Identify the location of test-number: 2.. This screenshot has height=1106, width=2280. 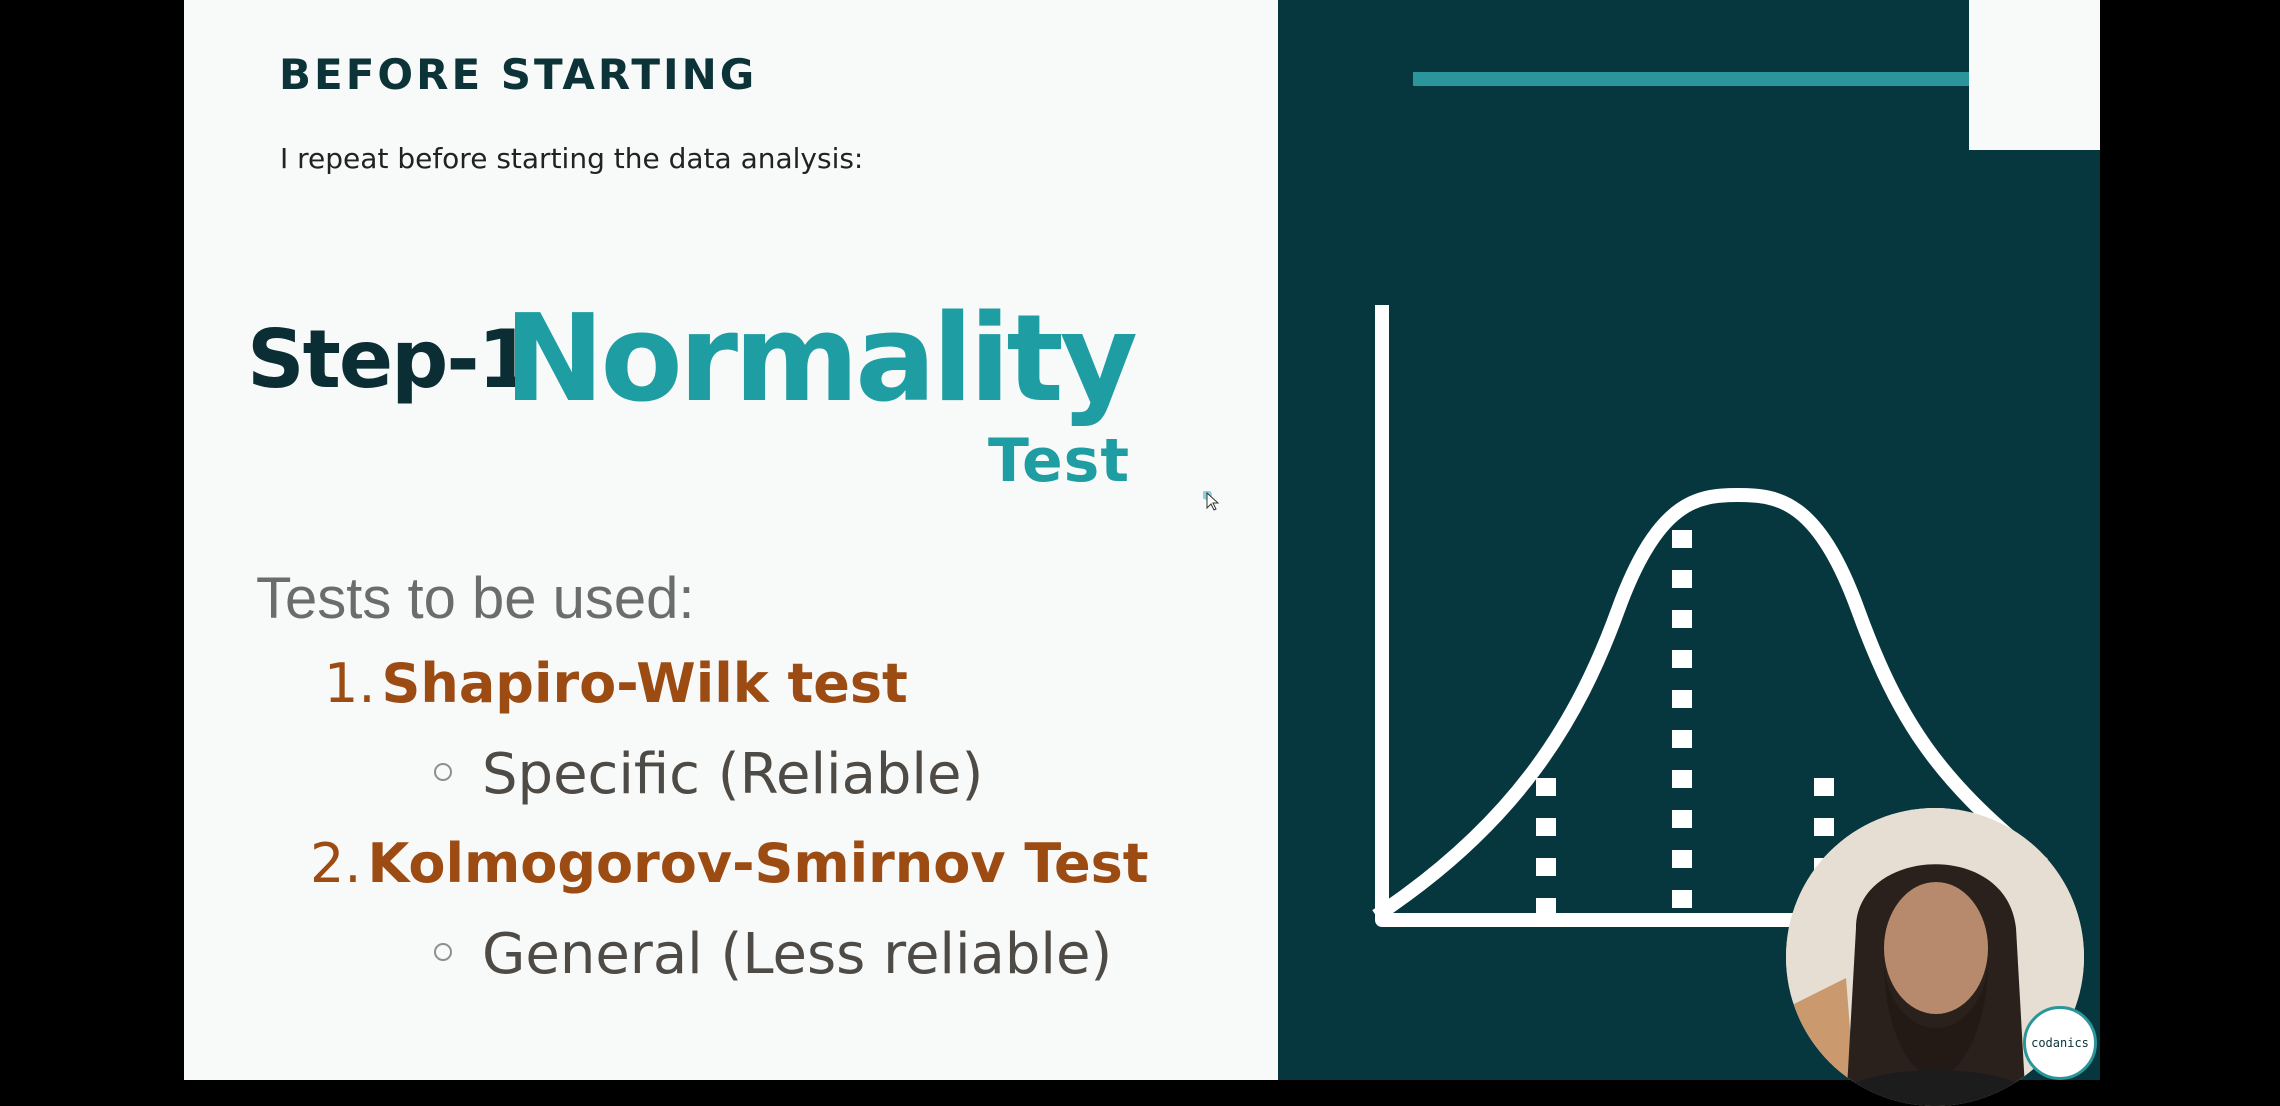
(336, 863).